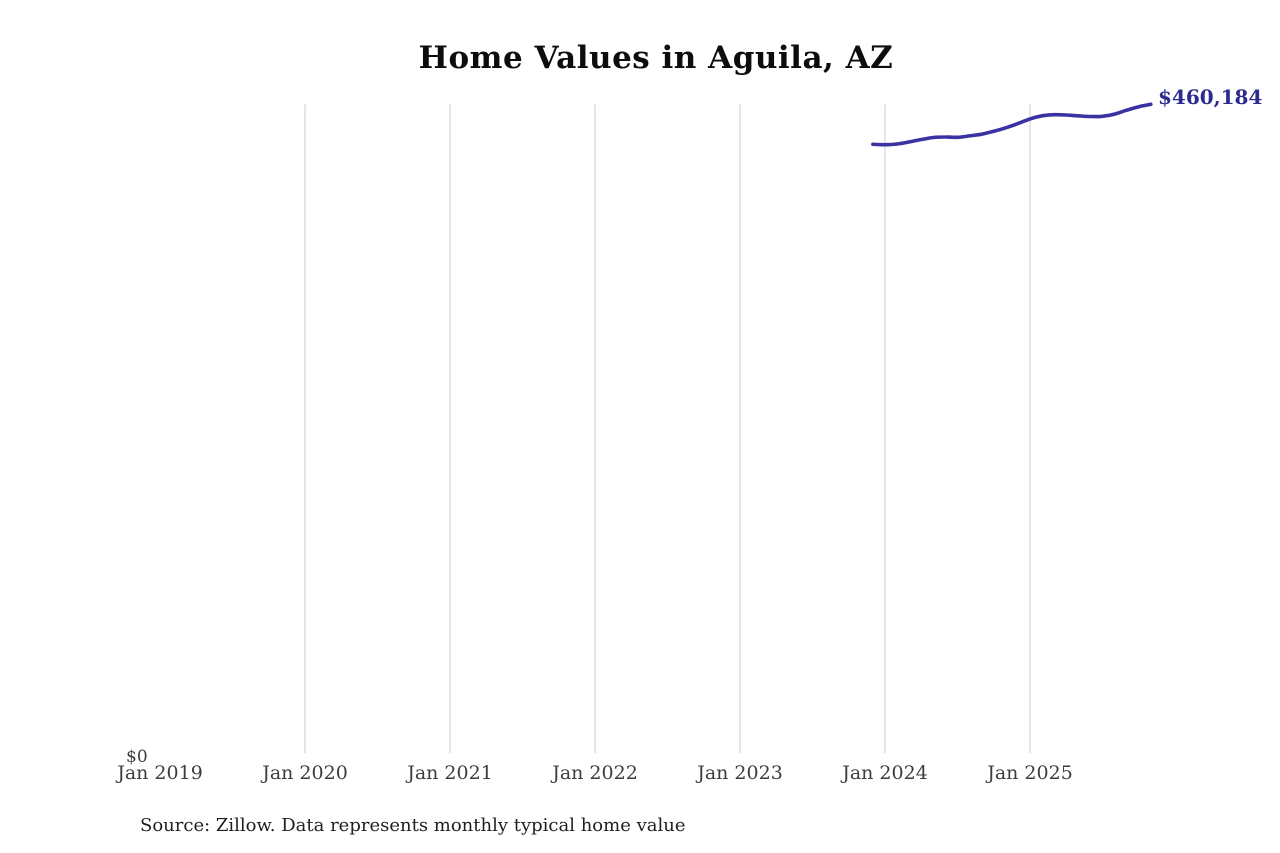 This screenshot has width=1280, height=853. What do you see at coordinates (160, 773) in the screenshot?
I see `x-axis-label: Jan 2019` at bounding box center [160, 773].